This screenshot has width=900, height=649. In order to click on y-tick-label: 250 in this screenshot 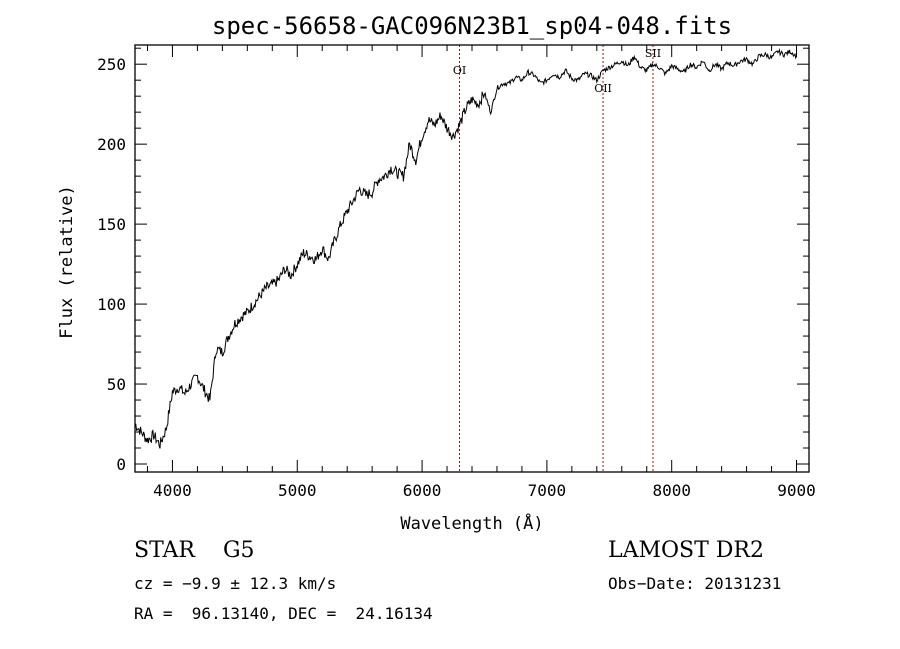, I will do `click(111, 64)`.